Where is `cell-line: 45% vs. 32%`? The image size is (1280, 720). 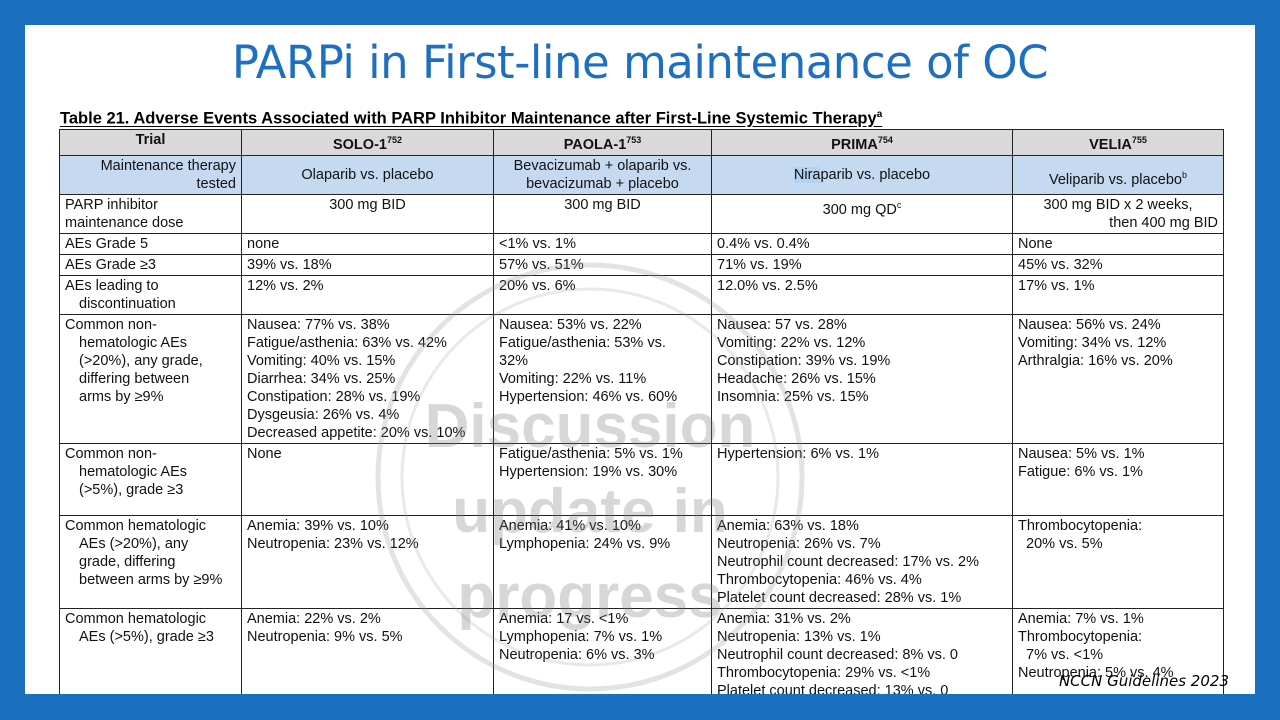 cell-line: 45% vs. 32% is located at coordinates (1060, 264).